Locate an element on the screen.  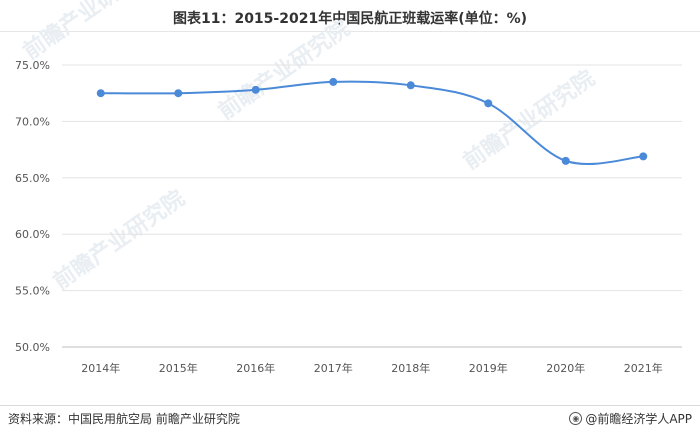
y-tick-label: 60.0% is located at coordinates (32, 234).